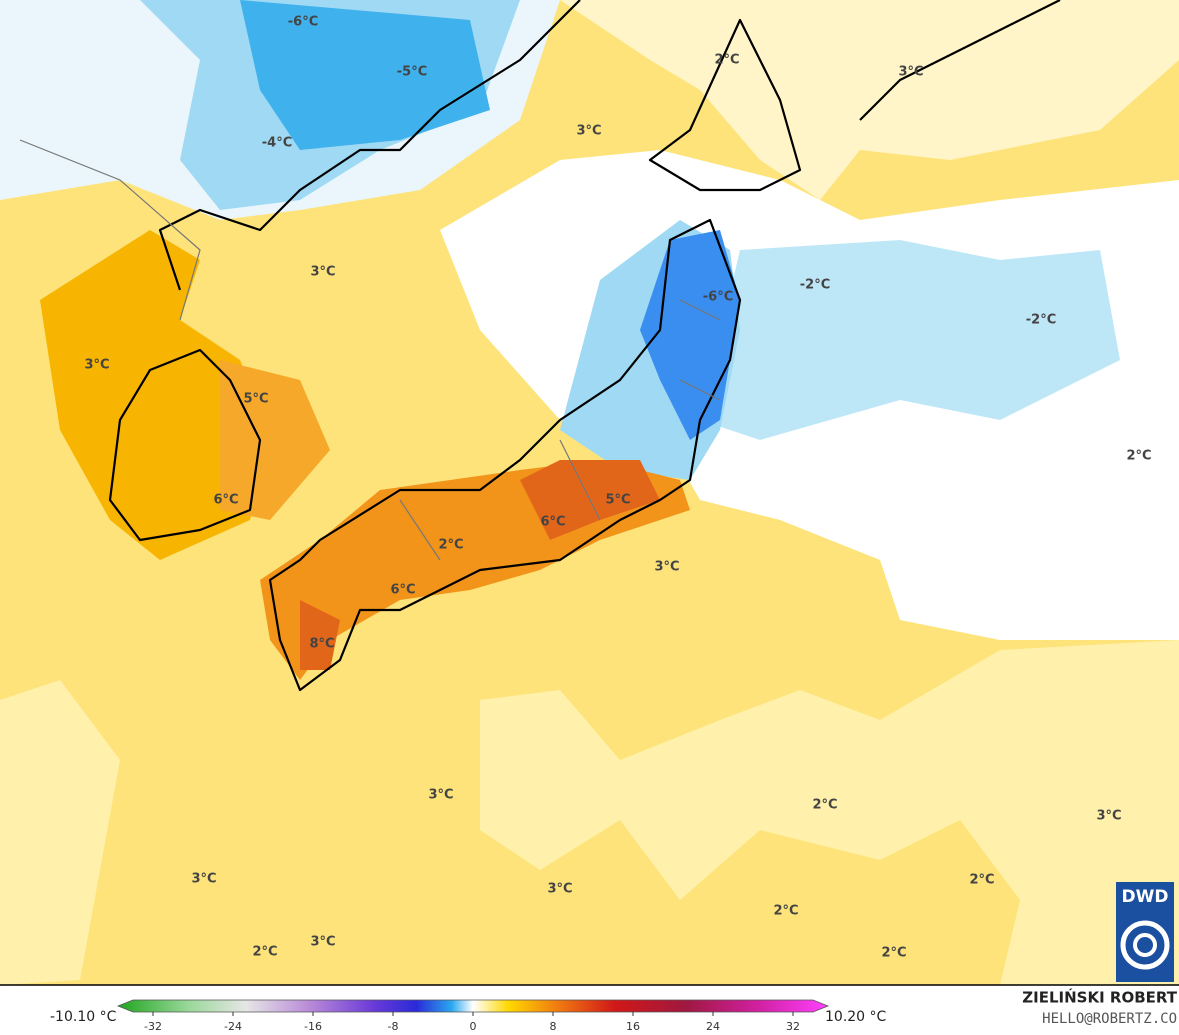 The image size is (1179, 1035). Describe the element at coordinates (473, 1016) in the screenshot. I see `colorbar: -32 -24 -16 -8 0 8 16 24 32` at that location.